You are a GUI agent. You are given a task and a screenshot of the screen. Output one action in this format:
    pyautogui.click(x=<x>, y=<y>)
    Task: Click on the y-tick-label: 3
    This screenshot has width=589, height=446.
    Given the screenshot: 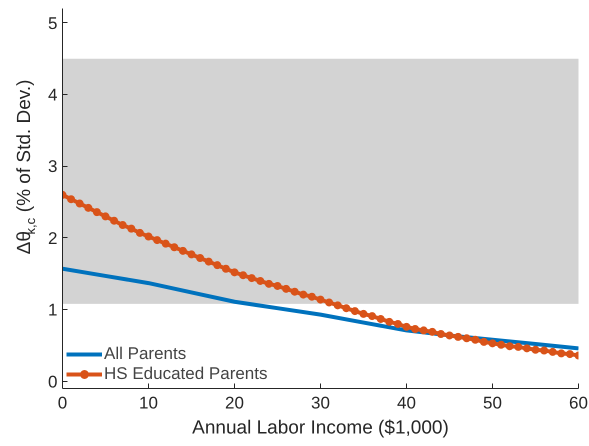 What is the action you would take?
    pyautogui.click(x=53, y=166)
    